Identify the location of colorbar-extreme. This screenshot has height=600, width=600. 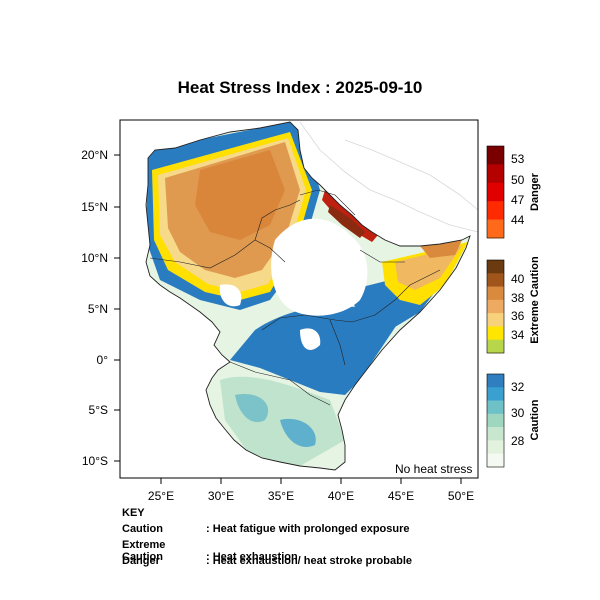
(495, 306).